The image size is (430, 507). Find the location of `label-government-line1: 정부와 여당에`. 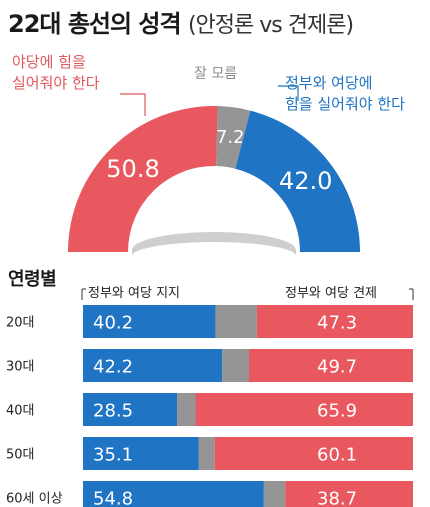

label-government-line1: 정부와 여당에 is located at coordinates (329, 83).